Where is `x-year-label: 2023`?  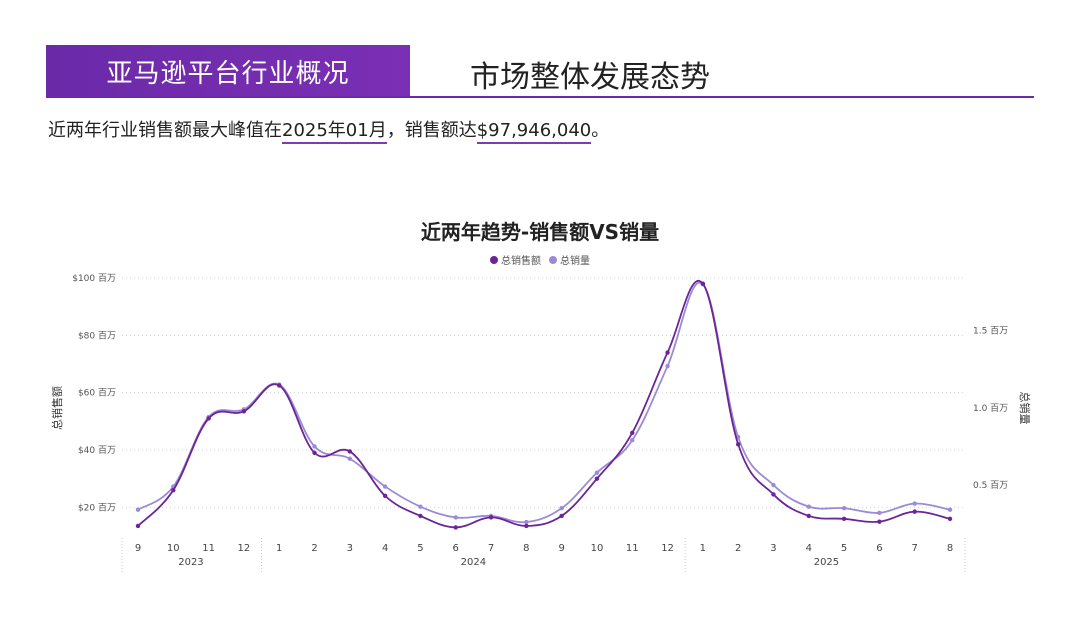 x-year-label: 2023 is located at coordinates (190, 562).